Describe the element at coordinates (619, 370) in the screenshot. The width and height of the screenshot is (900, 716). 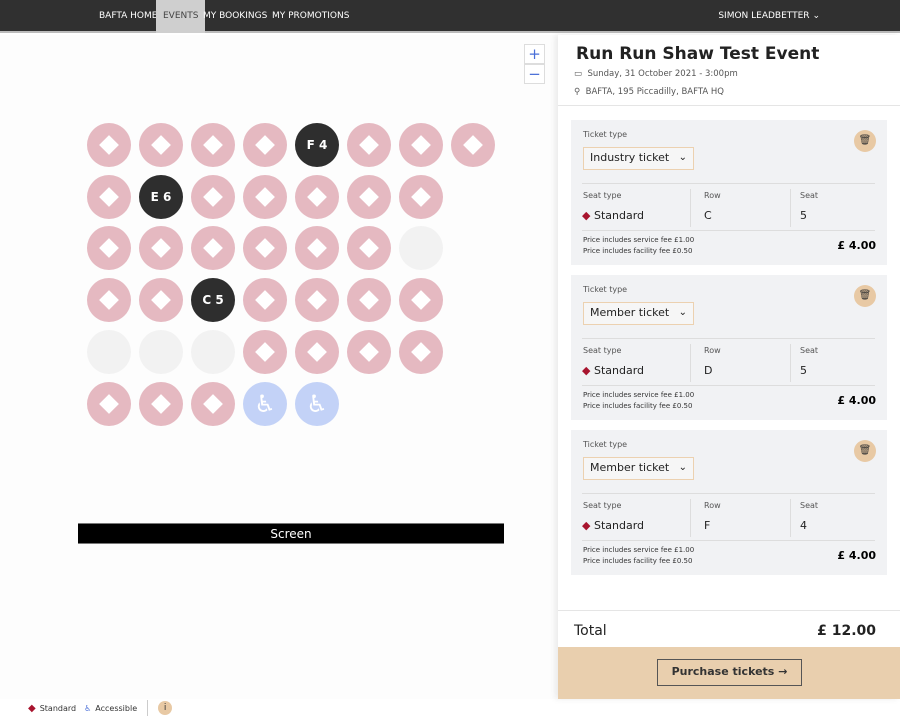
I see `seat-type-text: Standard` at that location.